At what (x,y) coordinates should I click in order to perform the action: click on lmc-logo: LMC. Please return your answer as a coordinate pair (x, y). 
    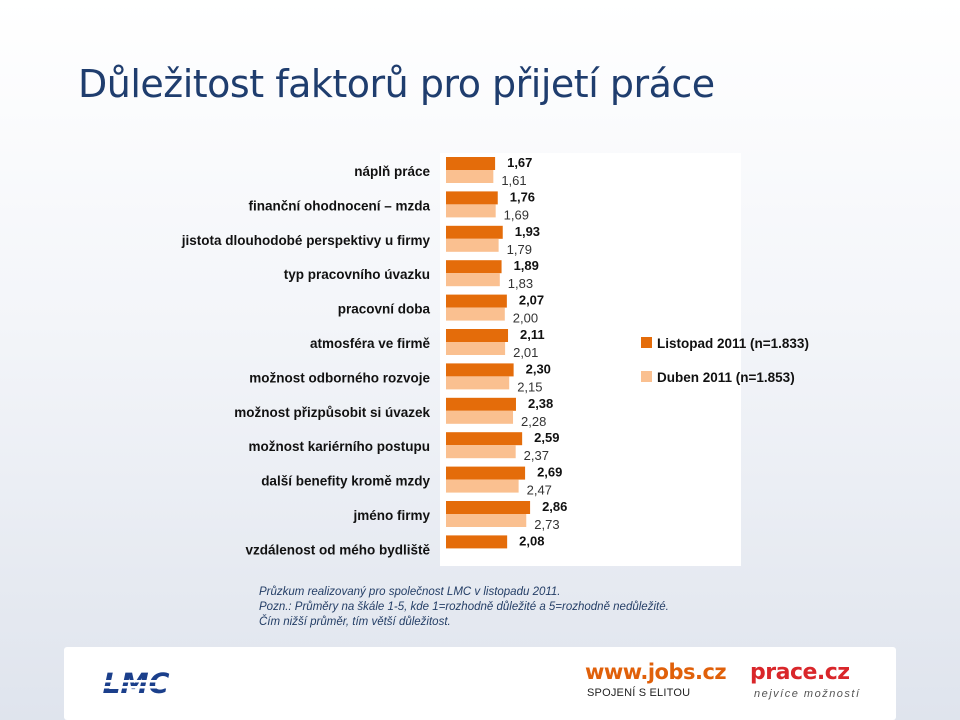
    Looking at the image, I should click on (138, 683).